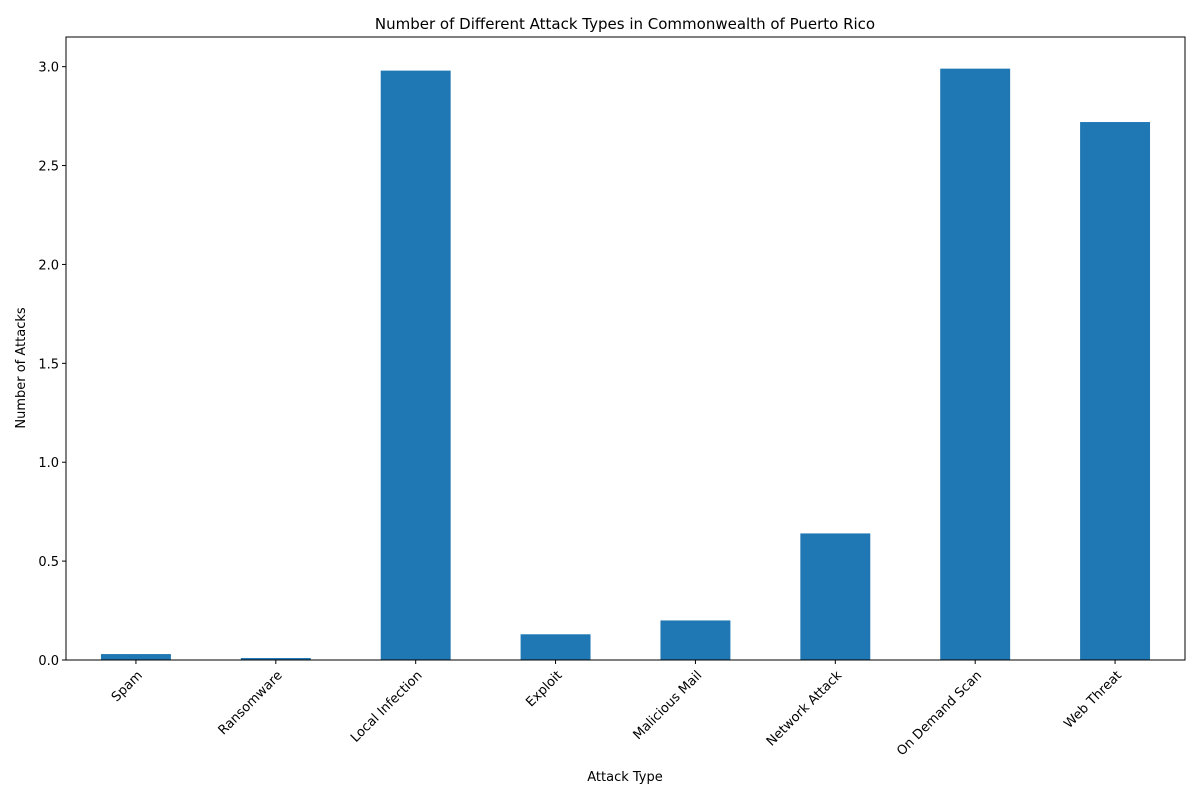 The image size is (1200, 800). What do you see at coordinates (625, 777) in the screenshot?
I see `x-axis-label: Attack Type` at bounding box center [625, 777].